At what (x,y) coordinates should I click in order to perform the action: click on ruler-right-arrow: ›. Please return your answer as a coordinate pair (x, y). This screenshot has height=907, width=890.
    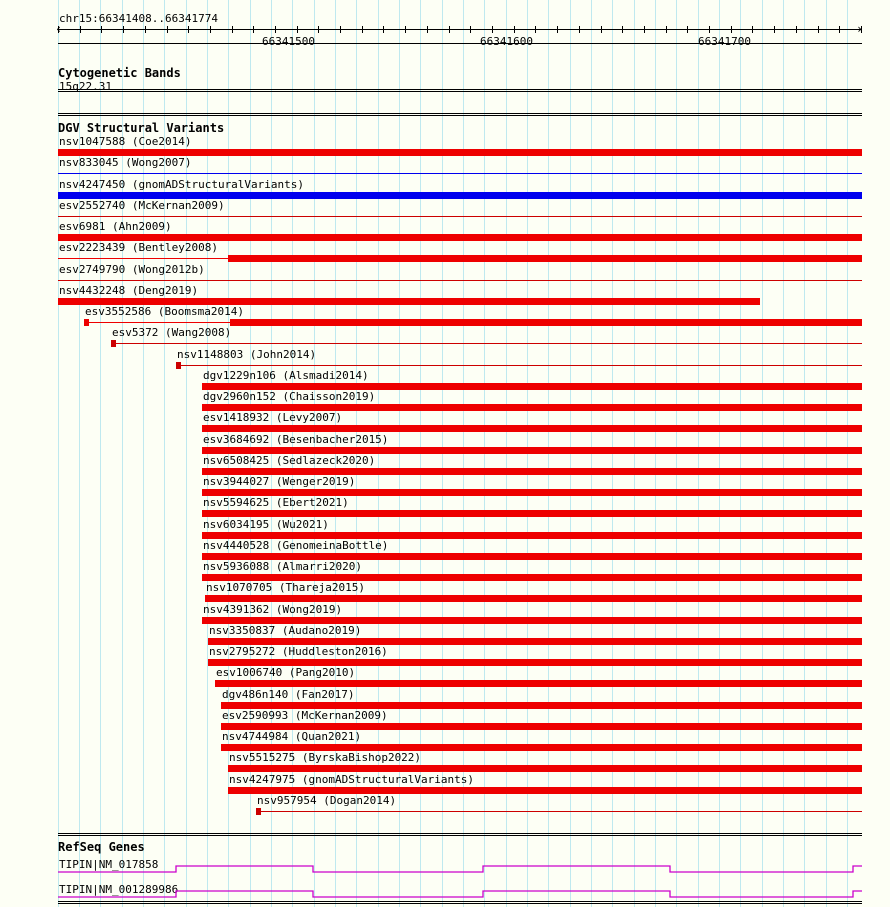
    Looking at the image, I should click on (860, 29).